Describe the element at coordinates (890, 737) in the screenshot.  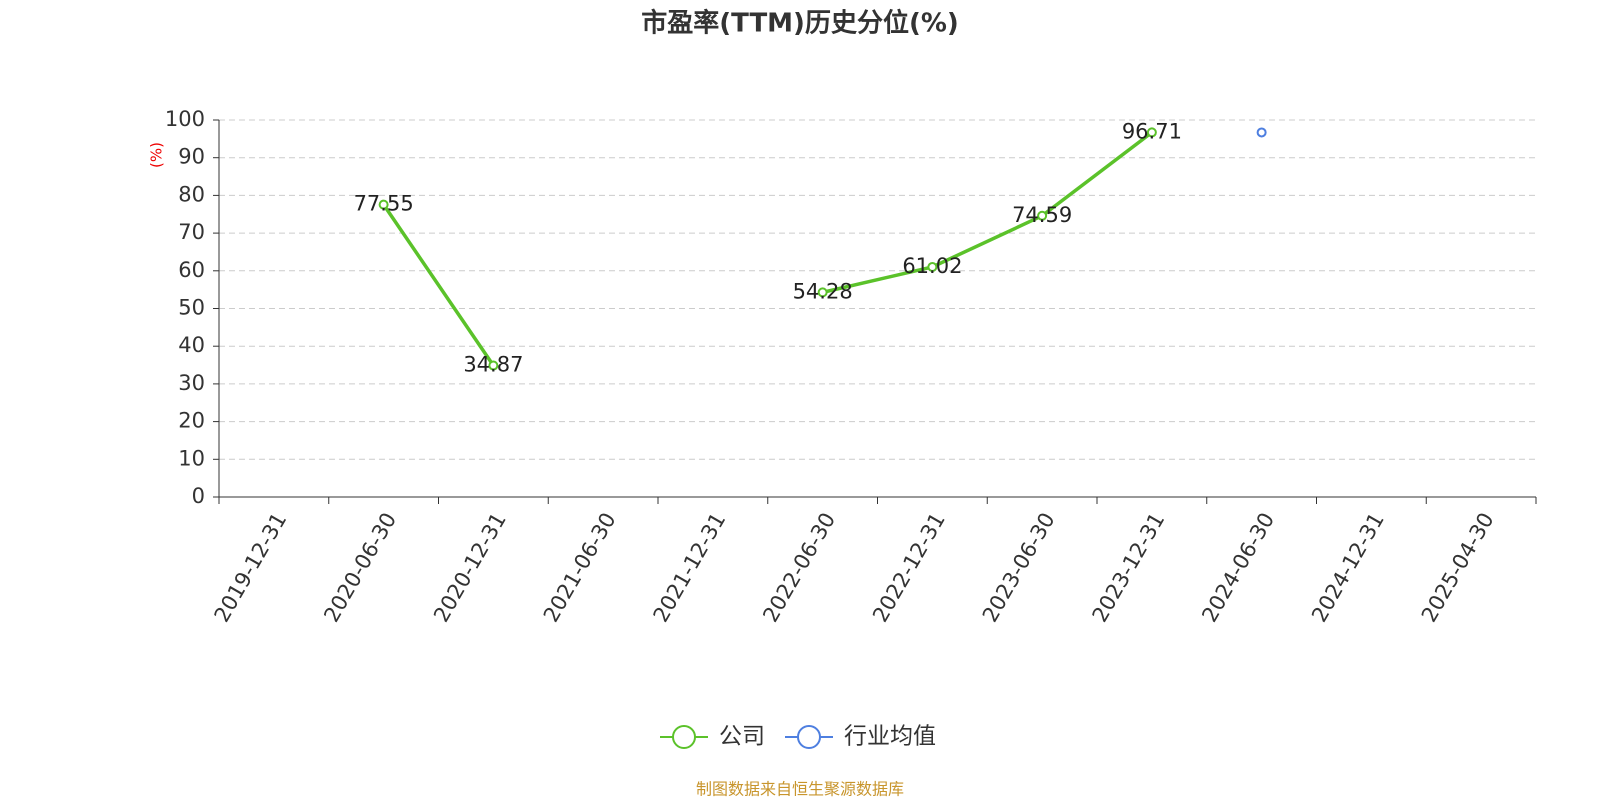
I see `legend-label: 行业均值` at that location.